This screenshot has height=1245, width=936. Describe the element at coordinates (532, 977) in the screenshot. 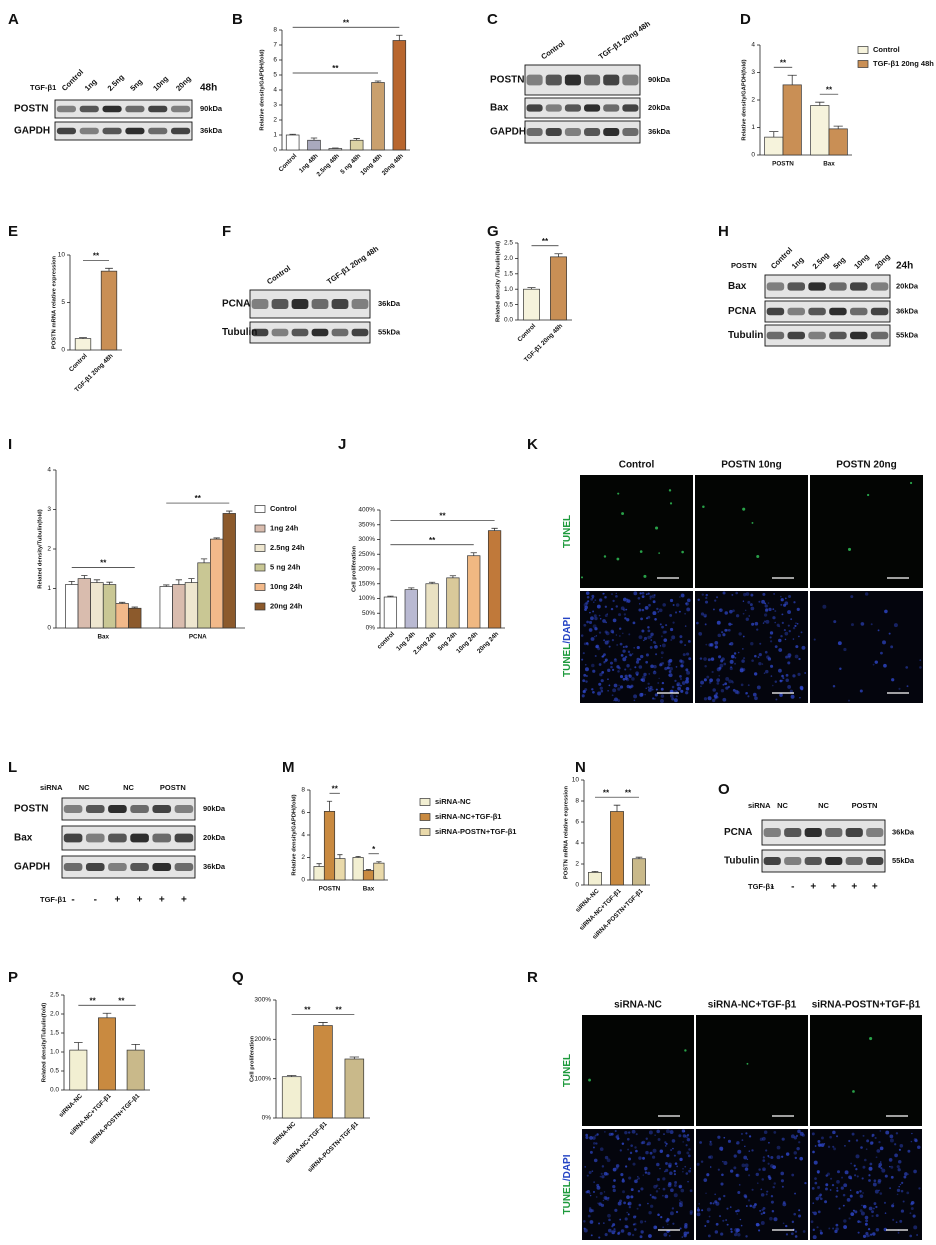

I see `panel-label: R` at that location.